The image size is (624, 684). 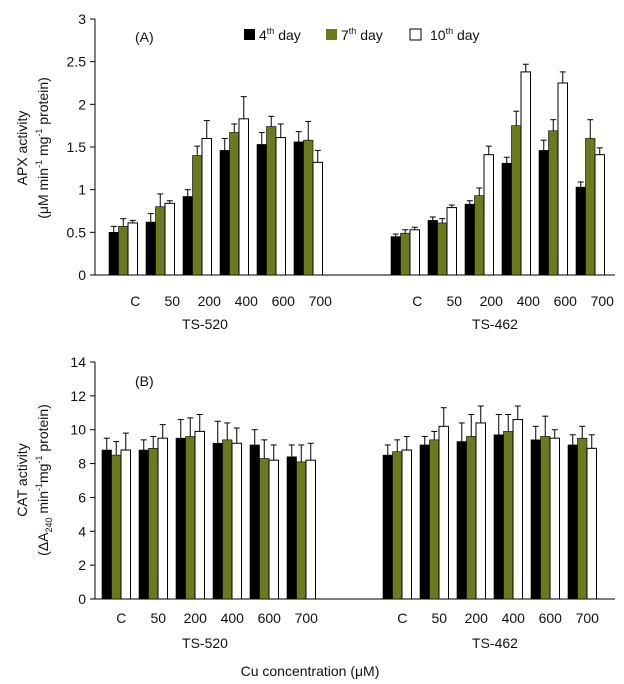 I want to click on b-bar-ts-520-700-day4, so click(x=291, y=528).